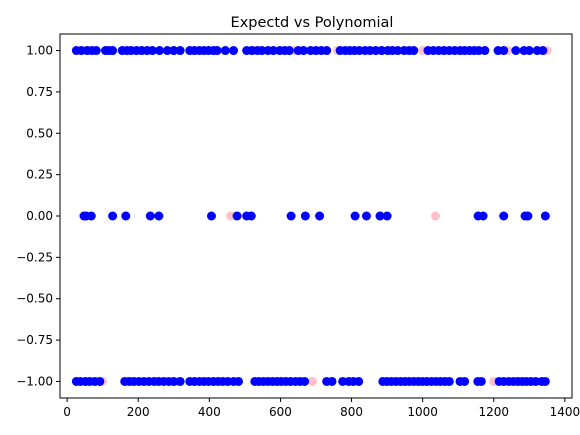  What do you see at coordinates (39, 92) in the screenshot?
I see `y-tick-label: 0.75` at bounding box center [39, 92].